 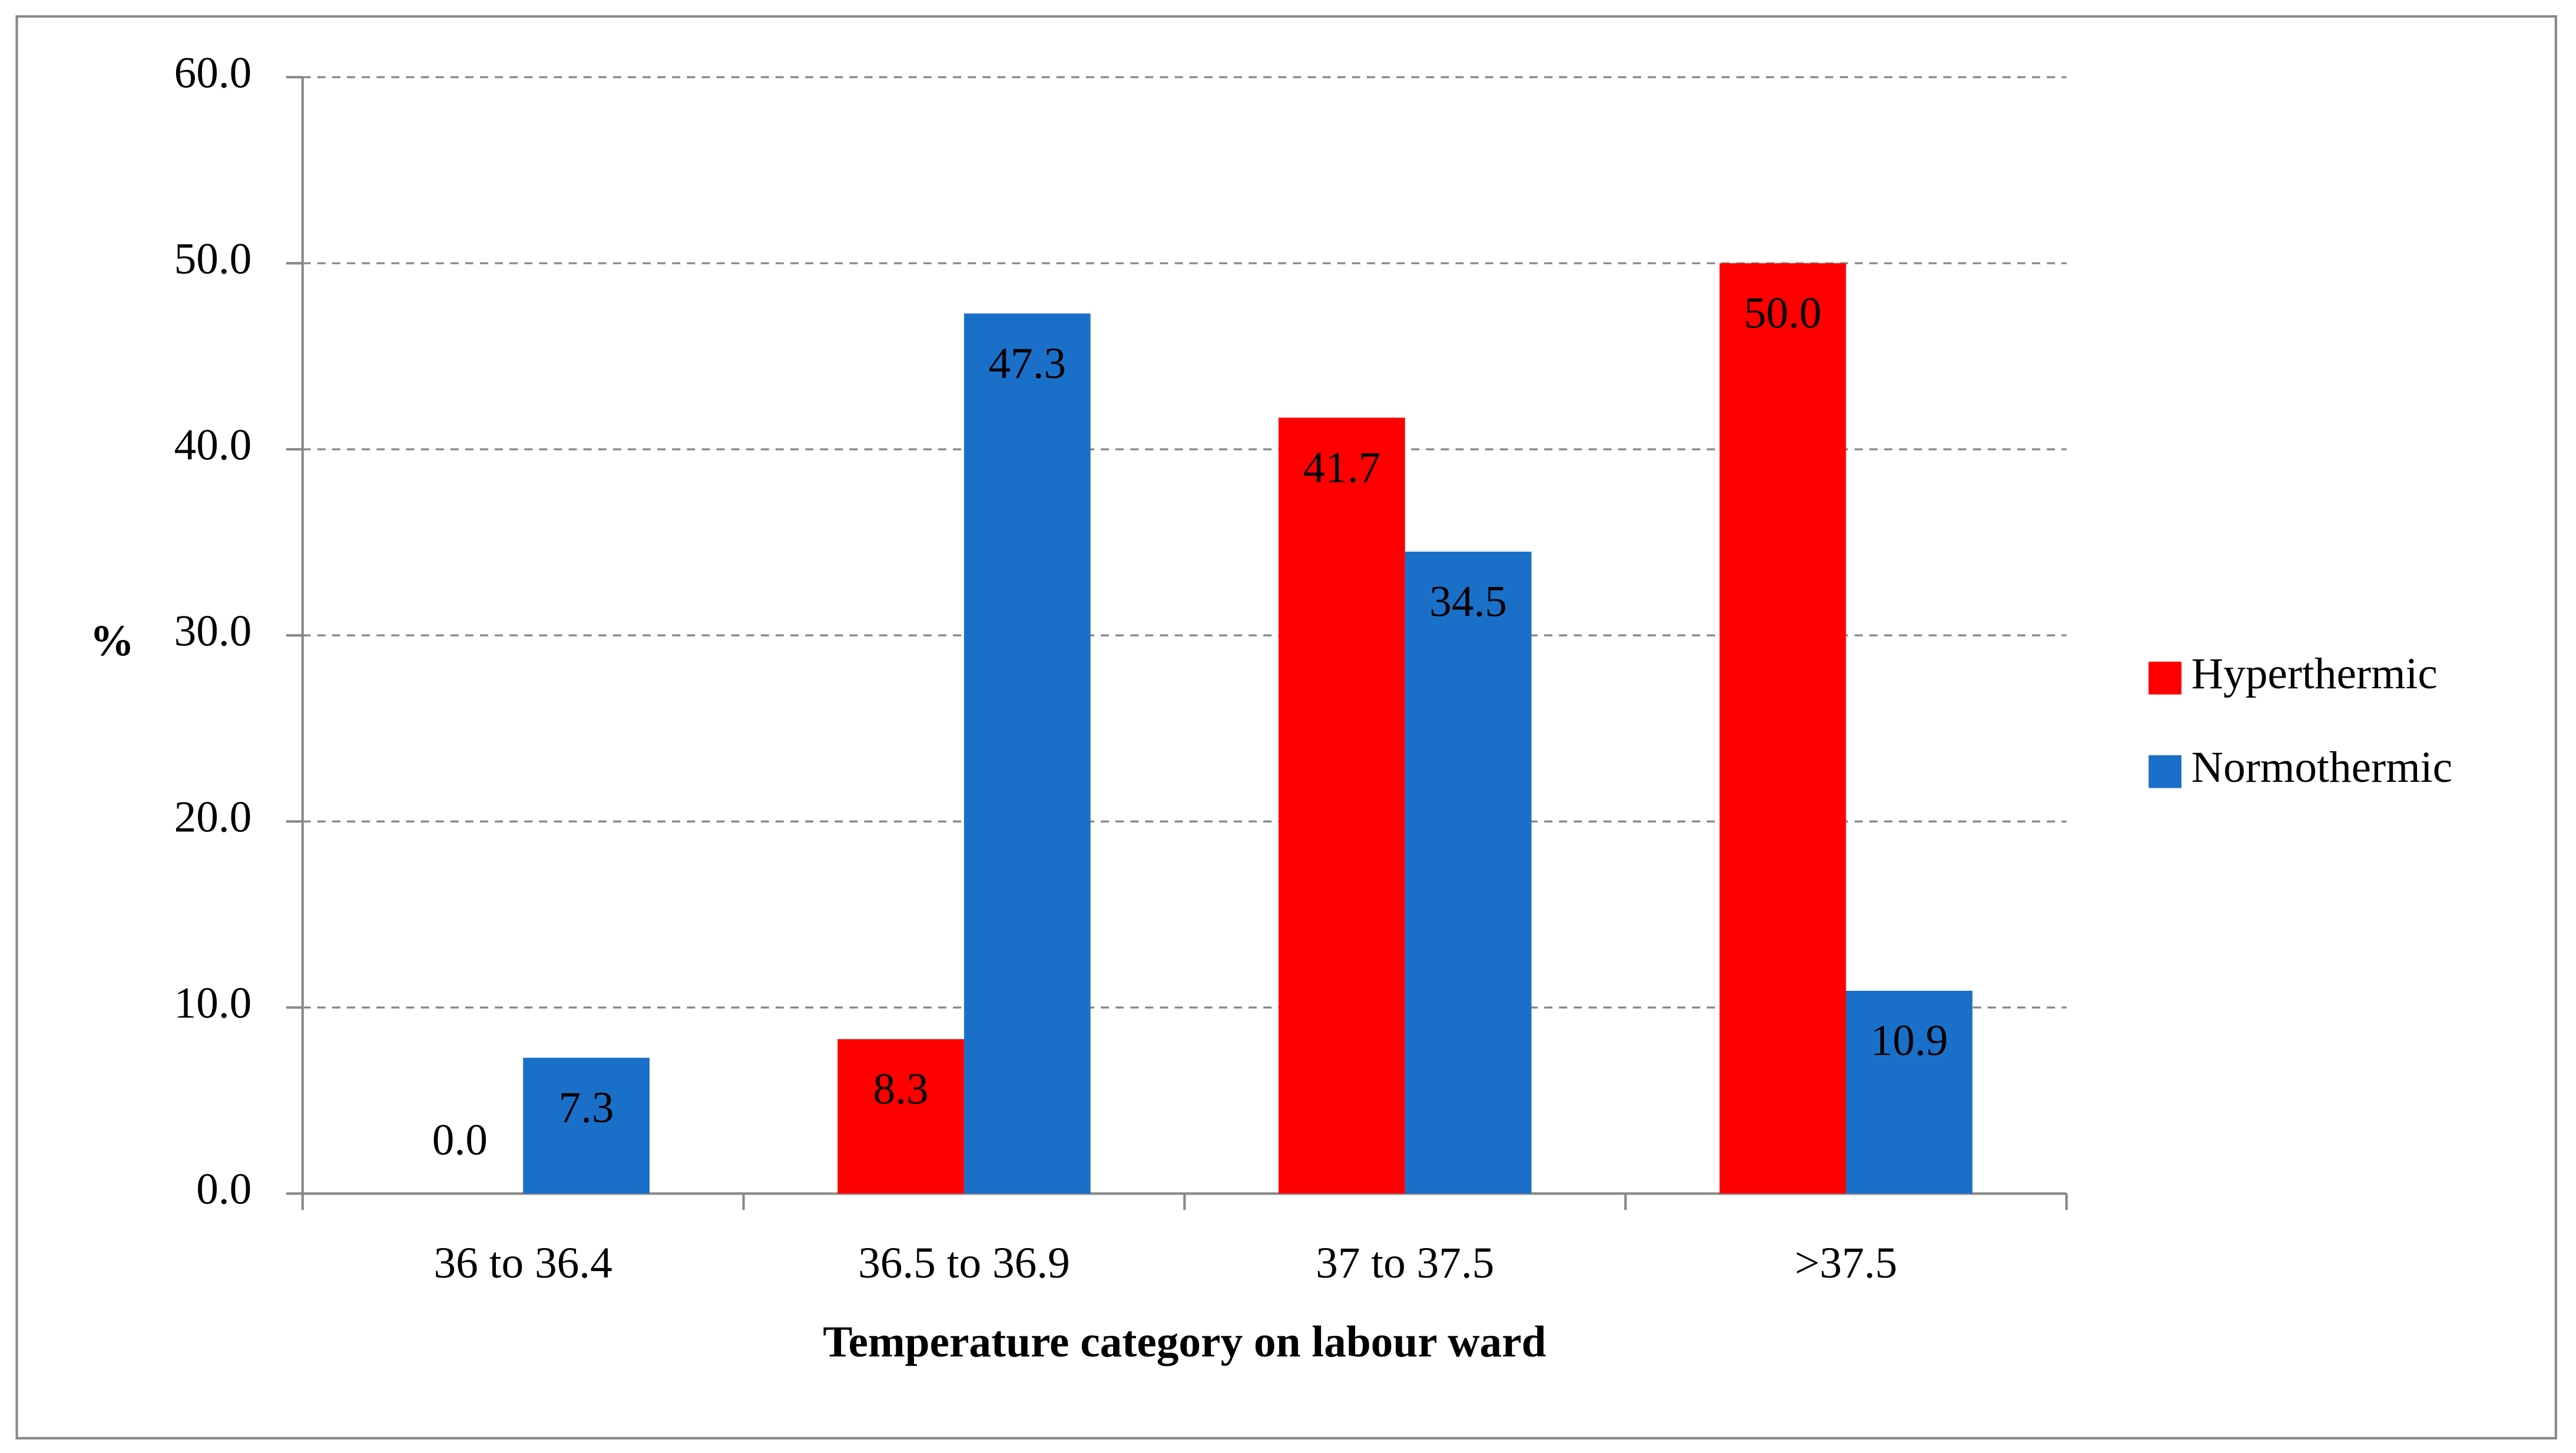 I want to click on legend-label: Normothermic, so click(x=2321, y=767).